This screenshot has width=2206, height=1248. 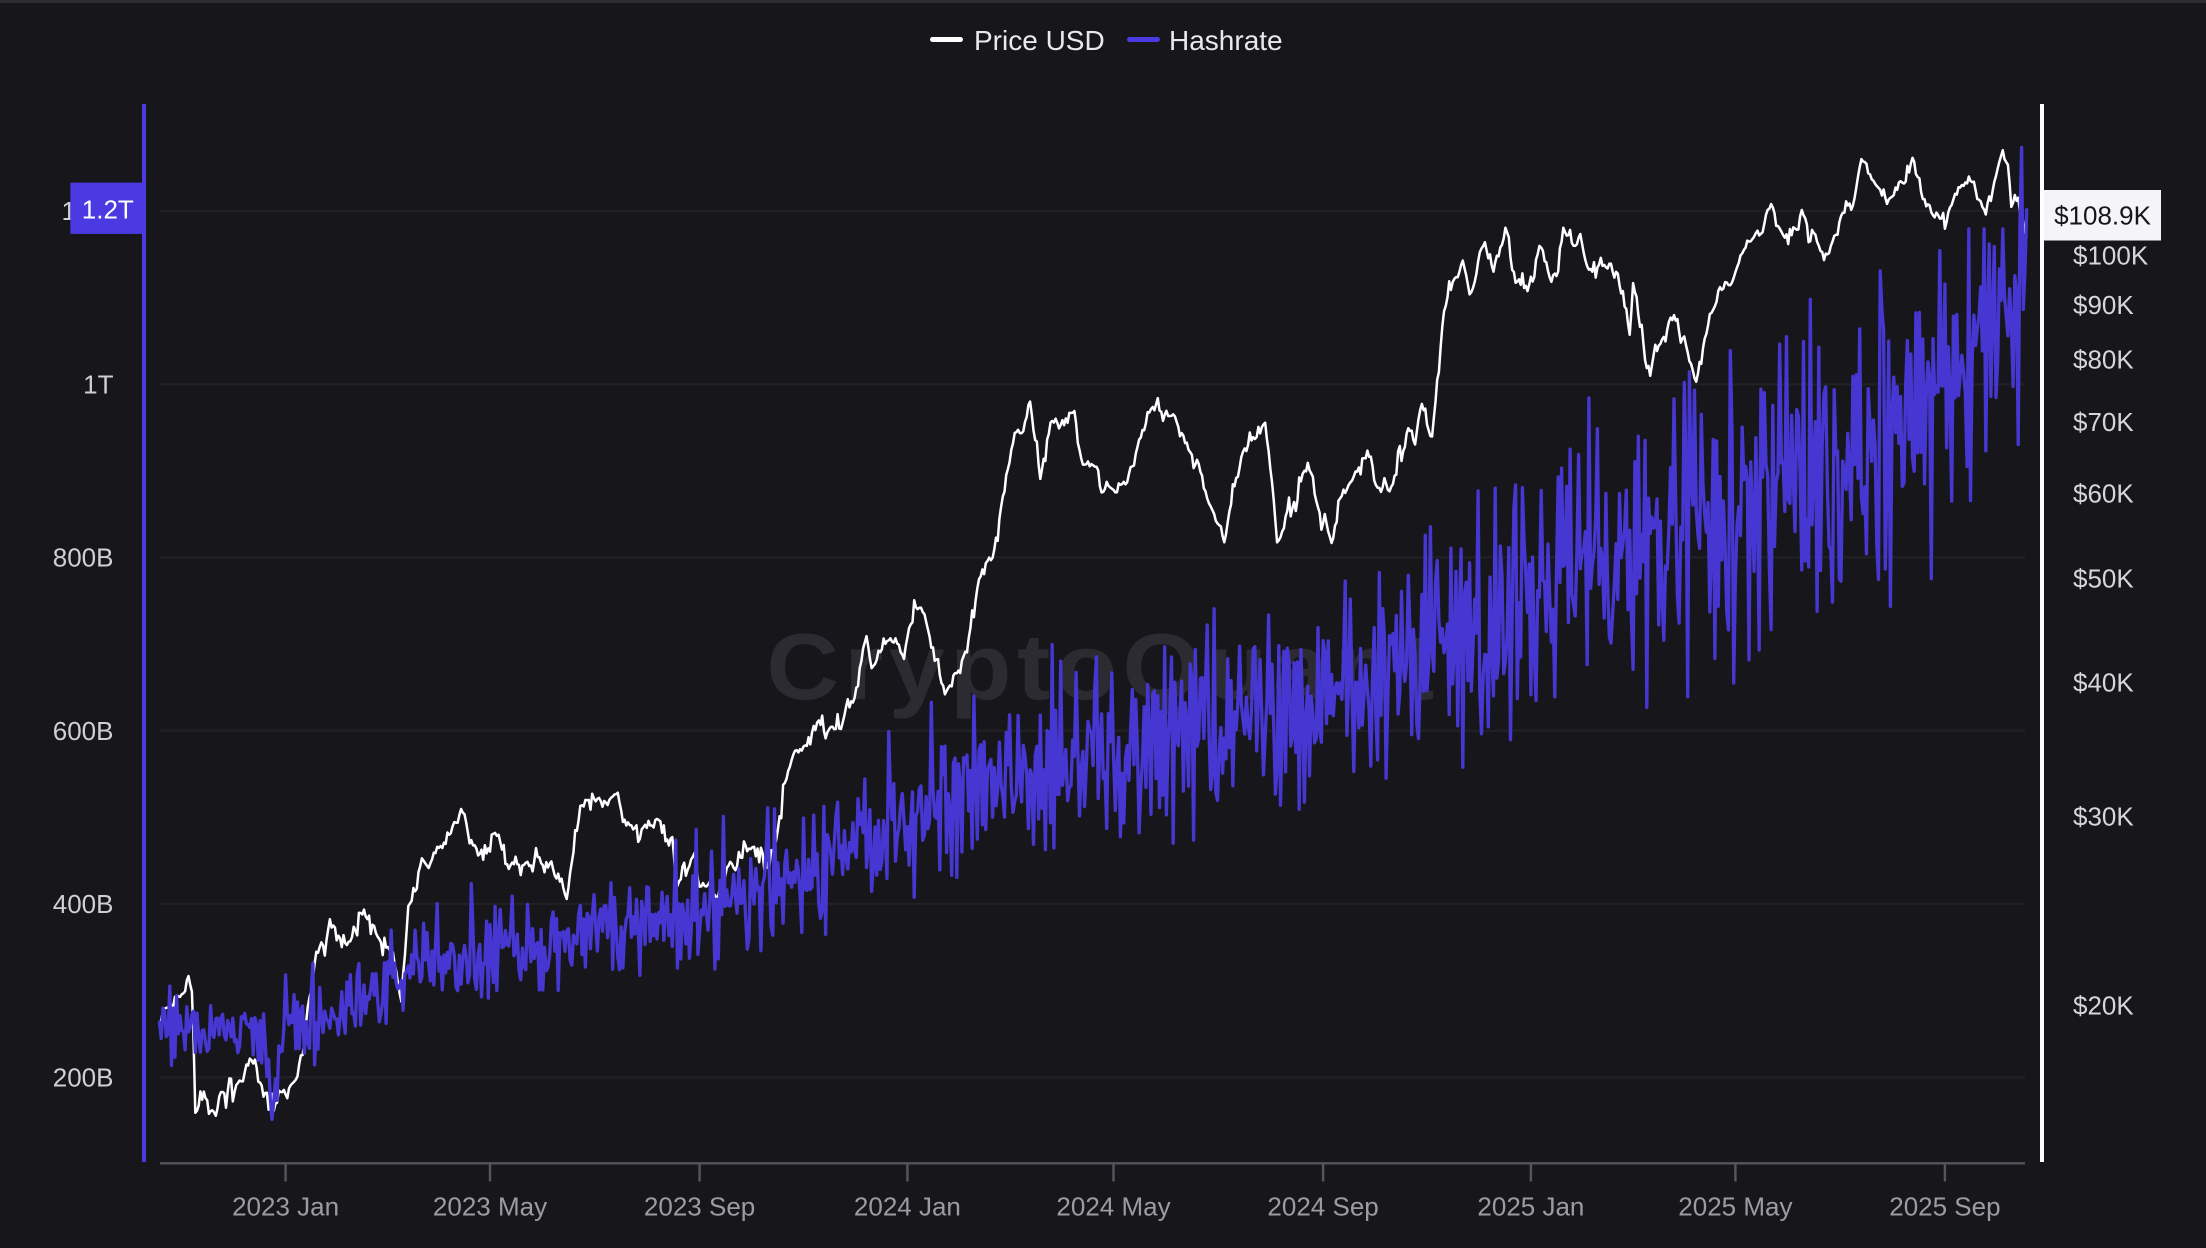 I want to click on svg-text: $90K, so click(x=2103, y=305).